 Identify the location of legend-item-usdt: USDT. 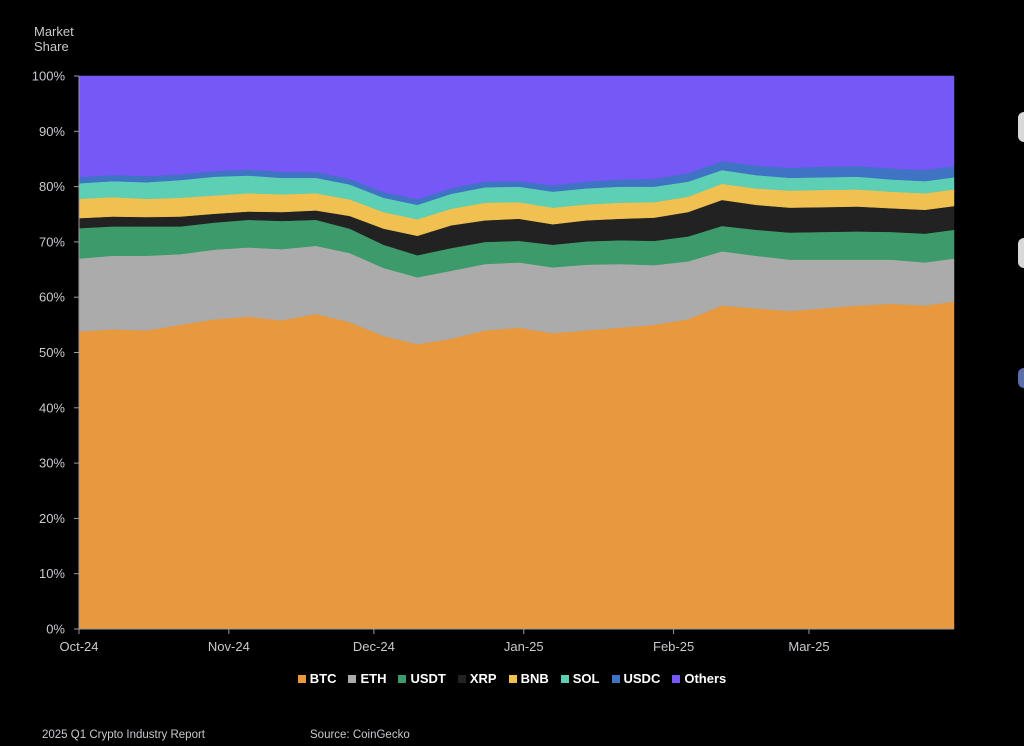
(422, 678).